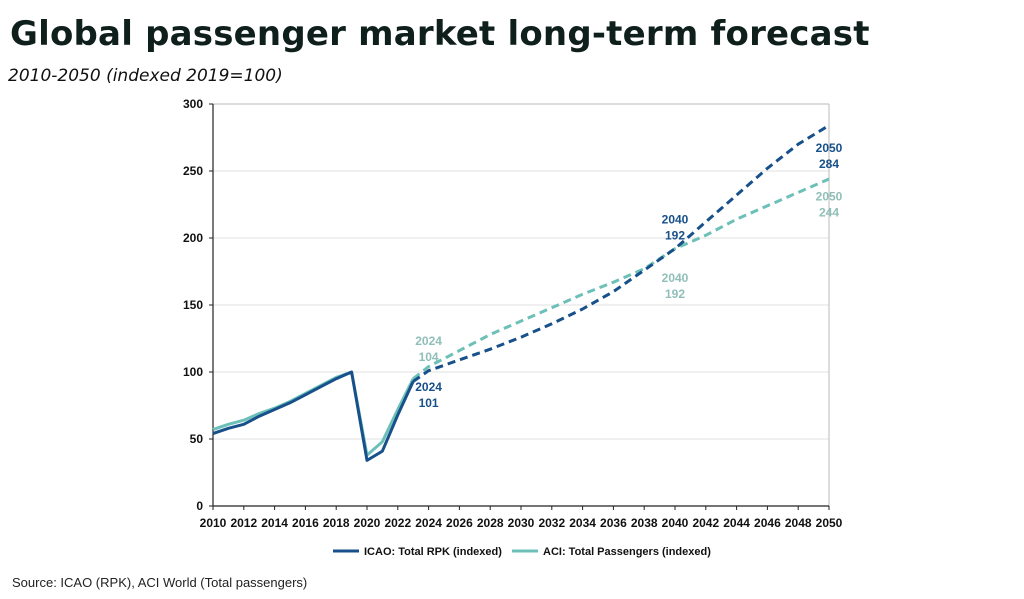 This screenshot has width=1024, height=599. What do you see at coordinates (193, 171) in the screenshot?
I see `y-tick-label-250: 250` at bounding box center [193, 171].